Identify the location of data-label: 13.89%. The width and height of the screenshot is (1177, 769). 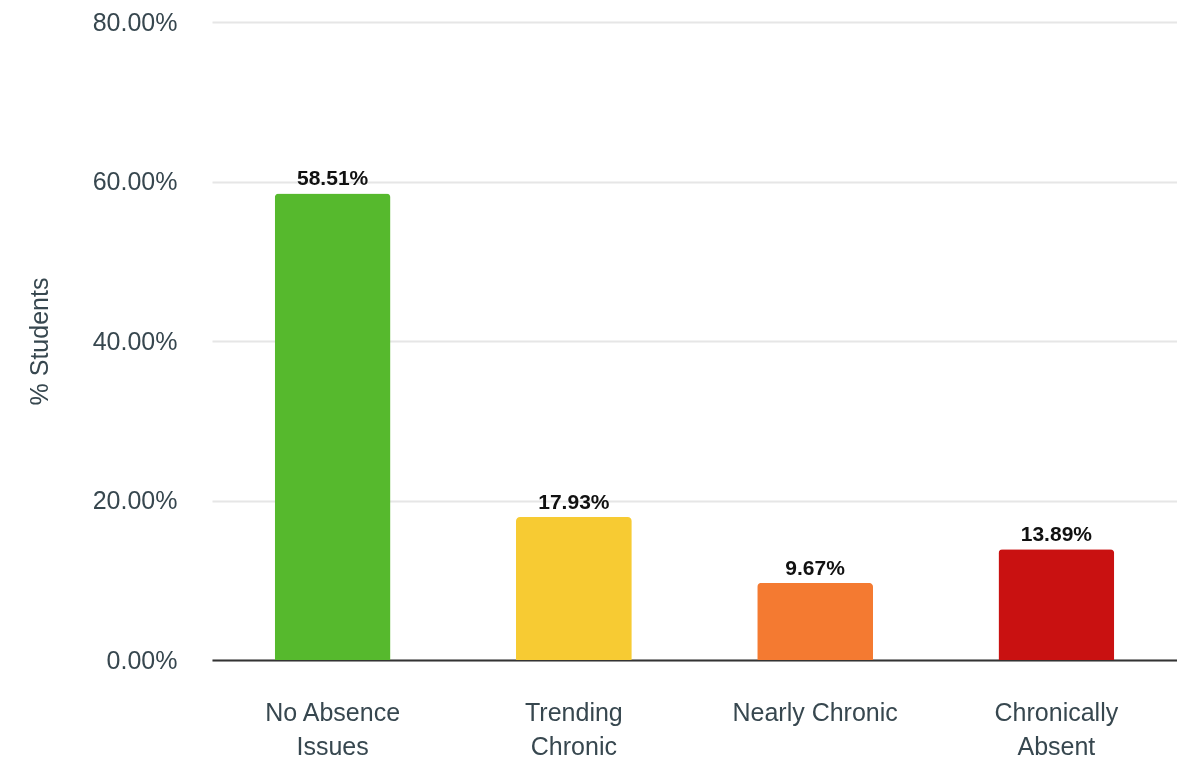
(1056, 534).